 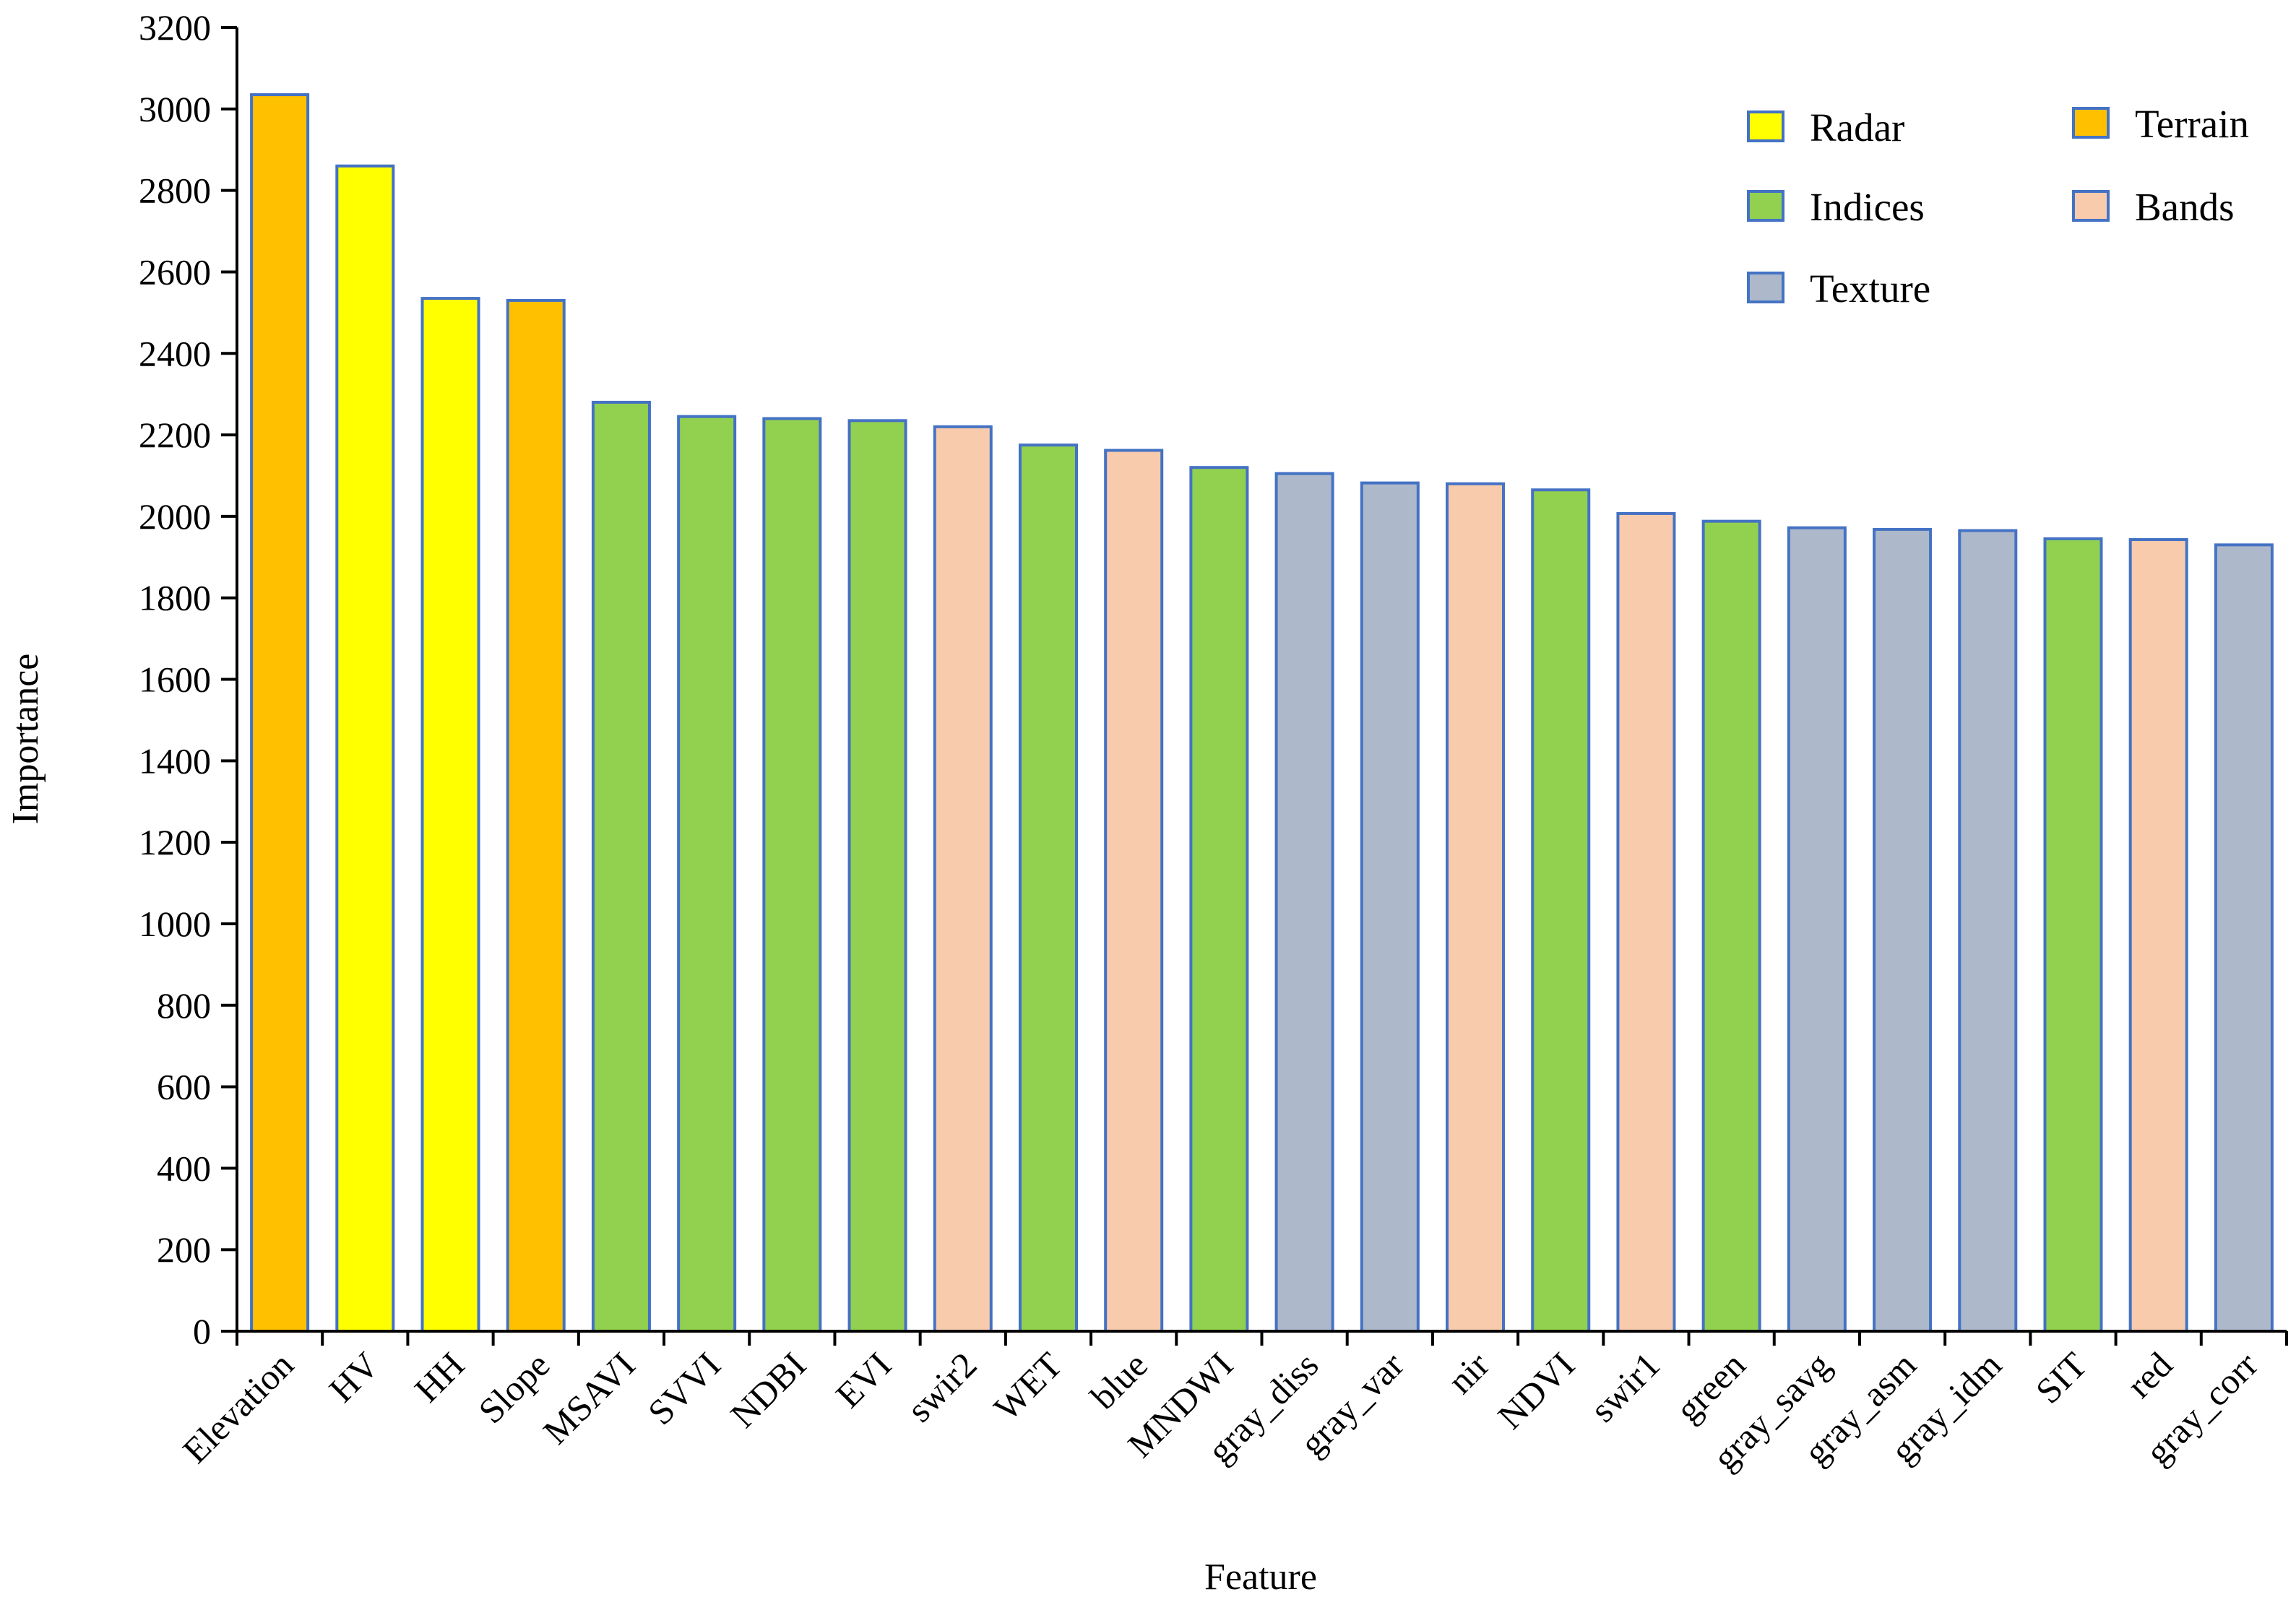 What do you see at coordinates (1988, 931) in the screenshot?
I see `bar-gray-idm` at bounding box center [1988, 931].